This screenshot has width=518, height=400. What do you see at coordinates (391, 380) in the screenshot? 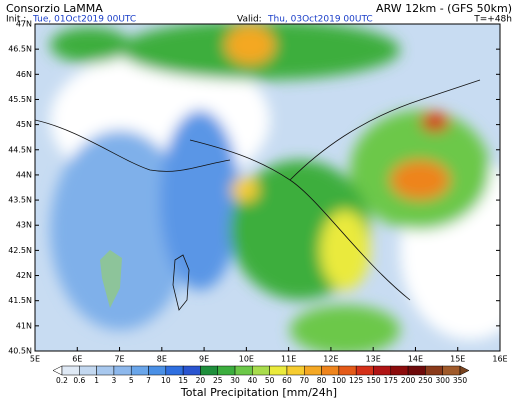
I see `colorbar-label: 175` at bounding box center [391, 380].